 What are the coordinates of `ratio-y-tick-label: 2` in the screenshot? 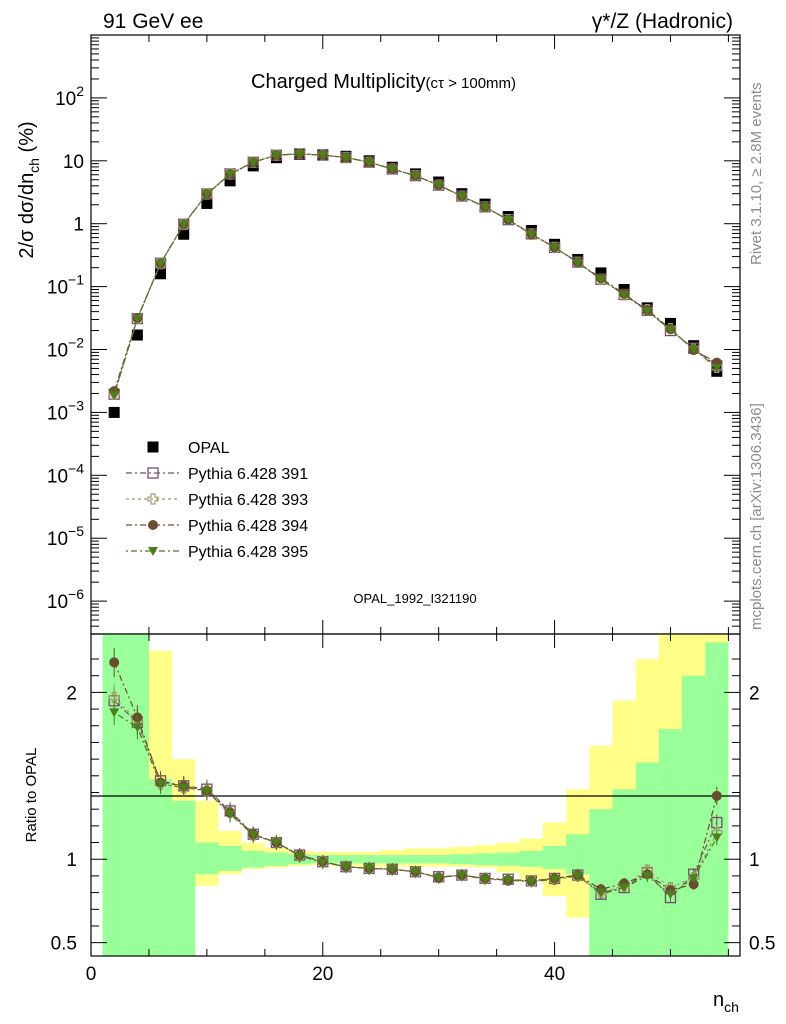 It's located at (71, 693).